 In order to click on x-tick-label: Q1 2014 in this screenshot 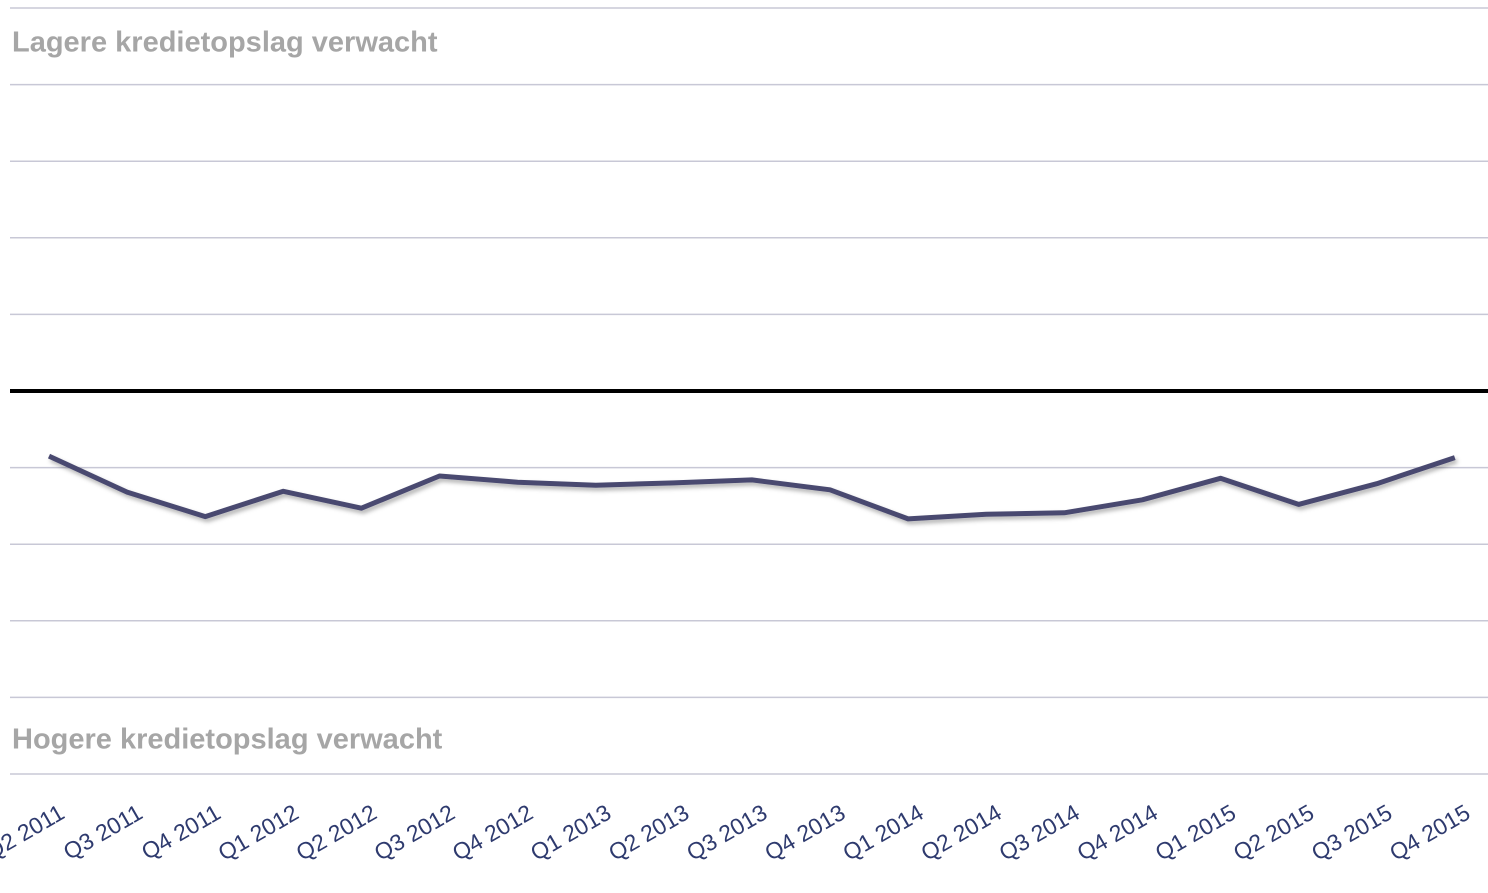, I will do `click(883, 832)`.